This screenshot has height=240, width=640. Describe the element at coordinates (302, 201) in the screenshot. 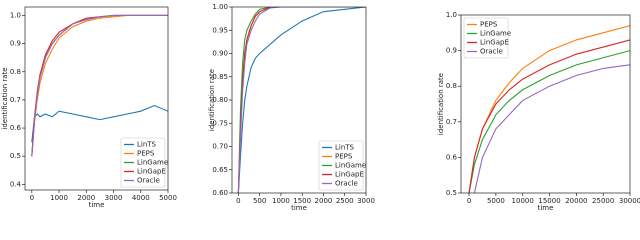

I see `x-tick-label: 1500` at that location.